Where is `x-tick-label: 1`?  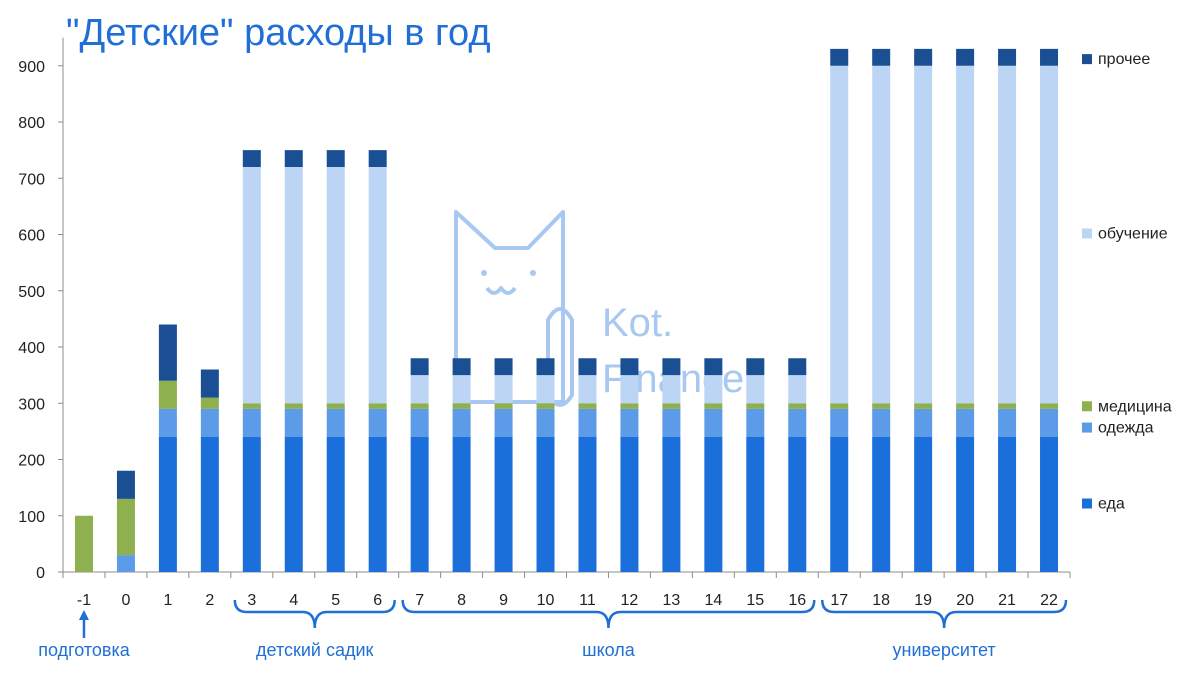 x-tick-label: 1 is located at coordinates (167, 600).